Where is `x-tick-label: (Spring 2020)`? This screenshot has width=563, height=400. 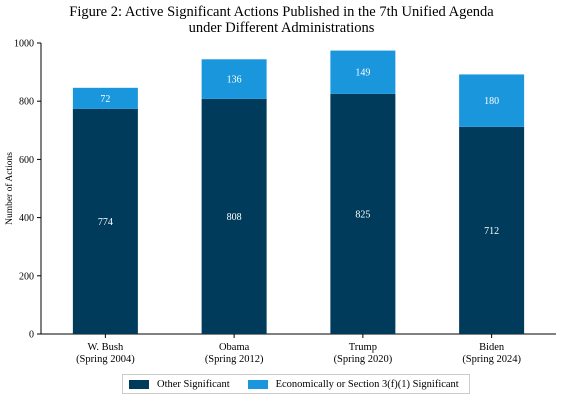 x-tick-label: (Spring 2020) is located at coordinates (363, 359).